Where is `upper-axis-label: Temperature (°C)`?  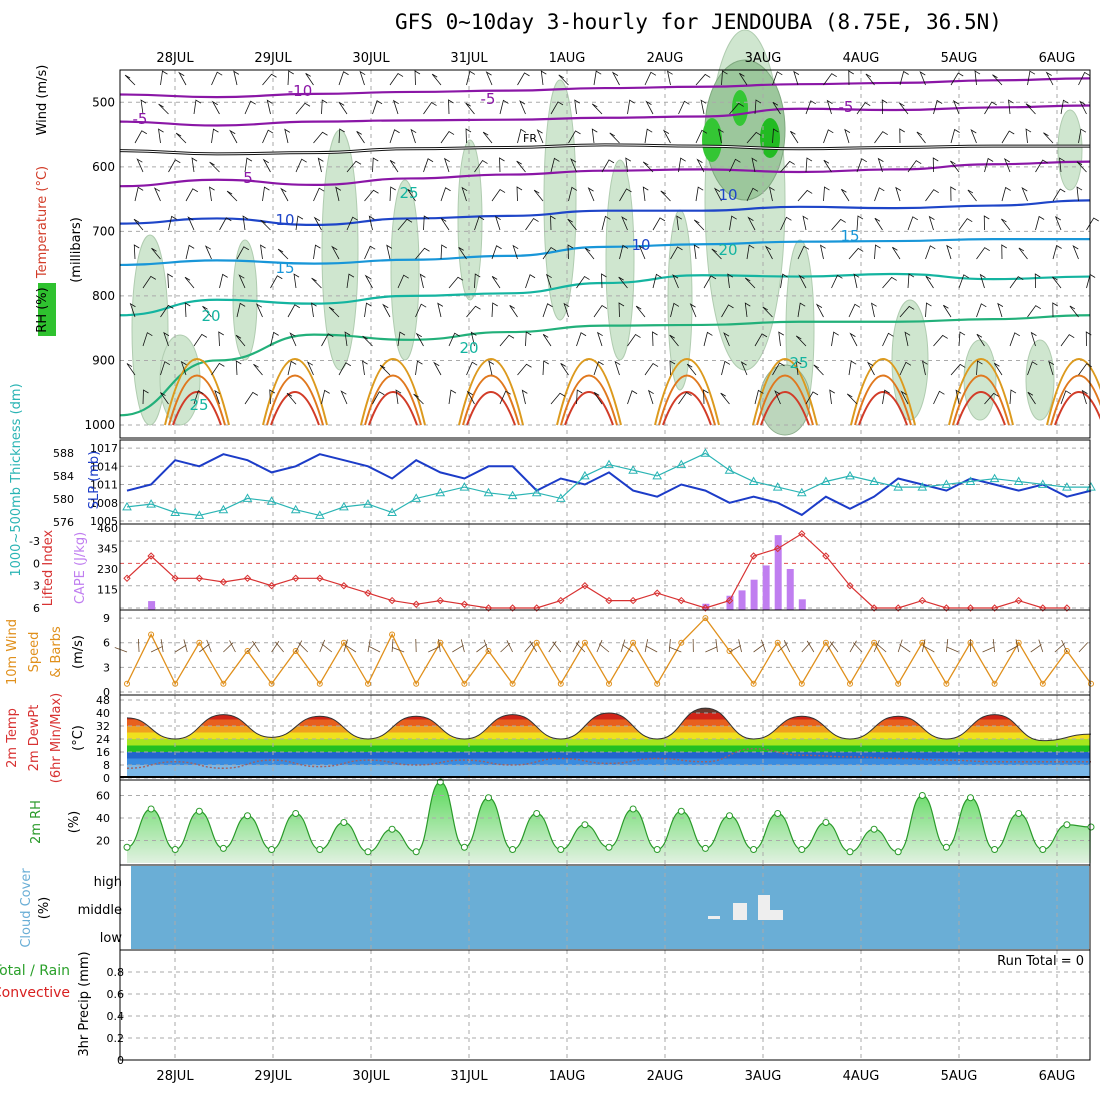 upper-axis-label: Temperature (°C) is located at coordinates (42, 222).